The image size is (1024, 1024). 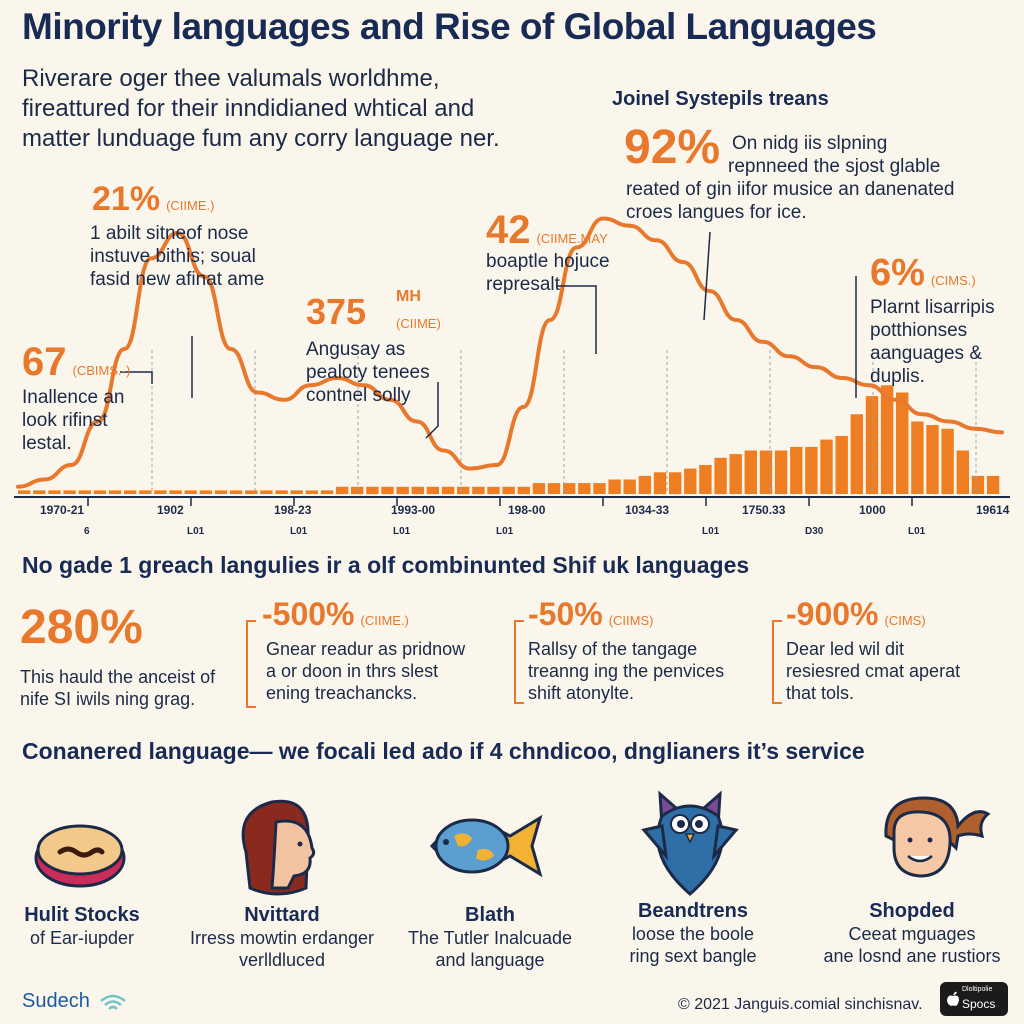 I want to click on copyright: © 2021 Janguis.comial sinchisnav., so click(x=800, y=1004).